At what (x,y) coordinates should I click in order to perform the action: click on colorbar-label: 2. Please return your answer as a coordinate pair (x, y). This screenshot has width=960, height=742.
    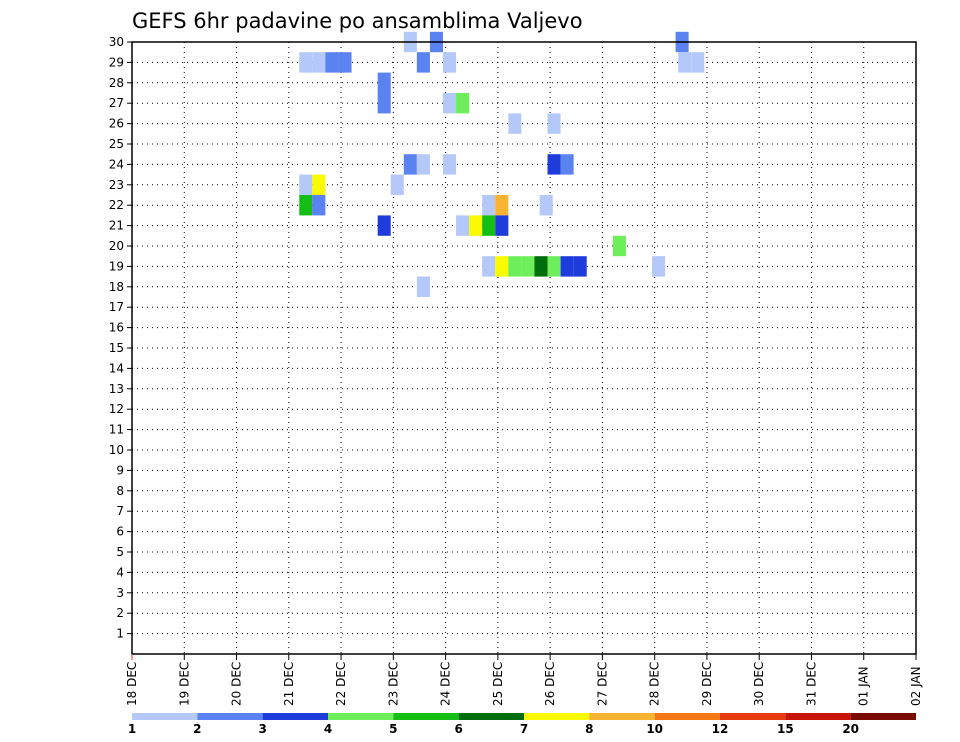
    Looking at the image, I should click on (197, 729).